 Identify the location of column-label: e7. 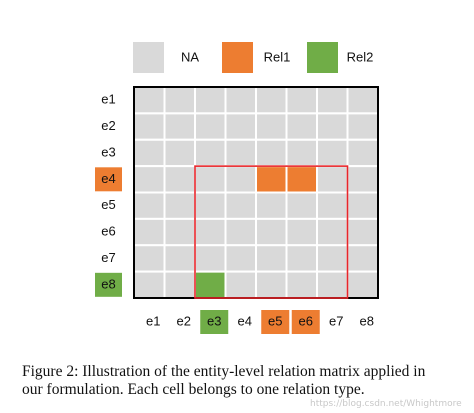
(336, 320).